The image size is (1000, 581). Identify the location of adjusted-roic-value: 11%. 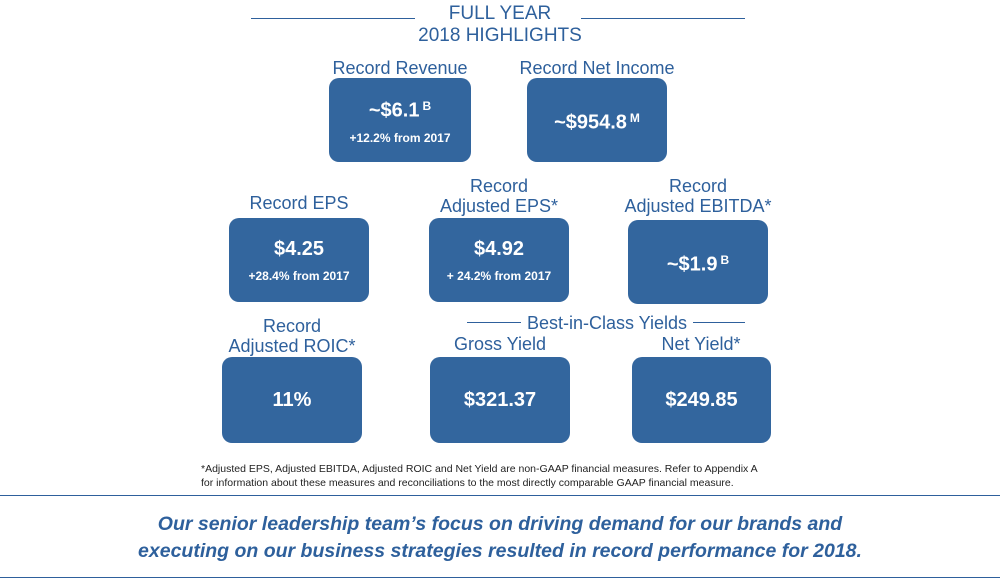
(292, 400).